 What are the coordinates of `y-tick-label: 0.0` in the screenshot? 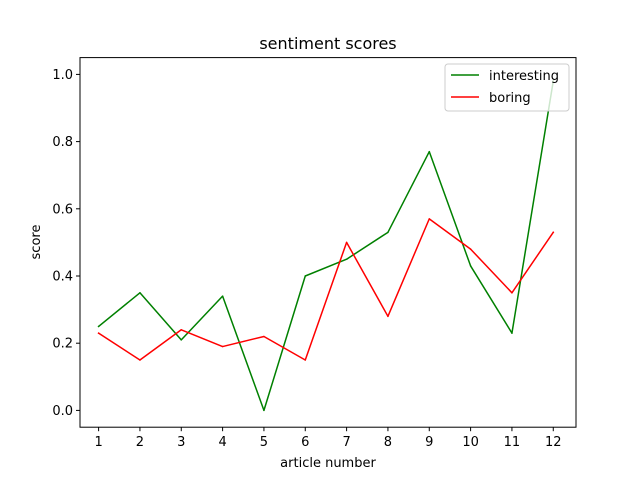 It's located at (62, 411).